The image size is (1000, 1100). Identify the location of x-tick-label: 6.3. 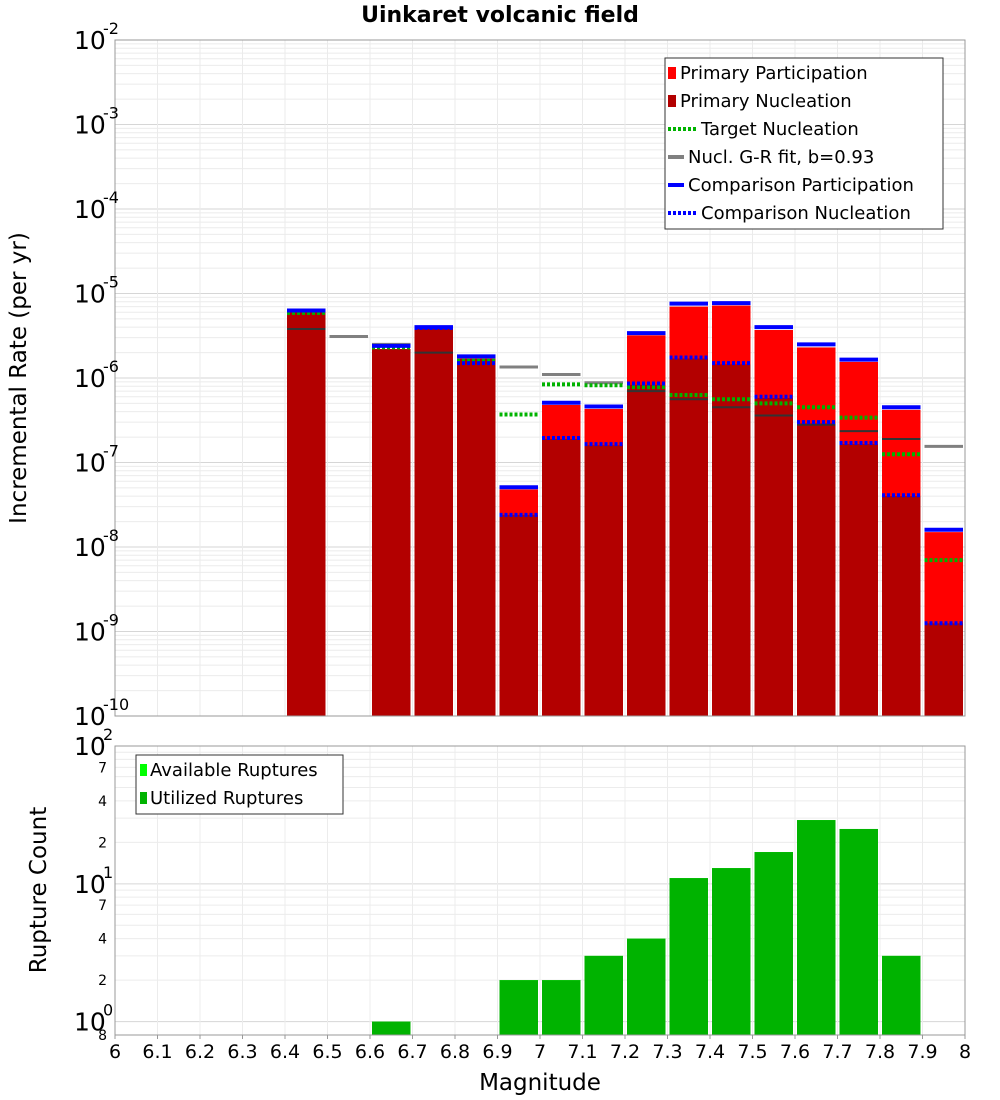
(242, 1052).